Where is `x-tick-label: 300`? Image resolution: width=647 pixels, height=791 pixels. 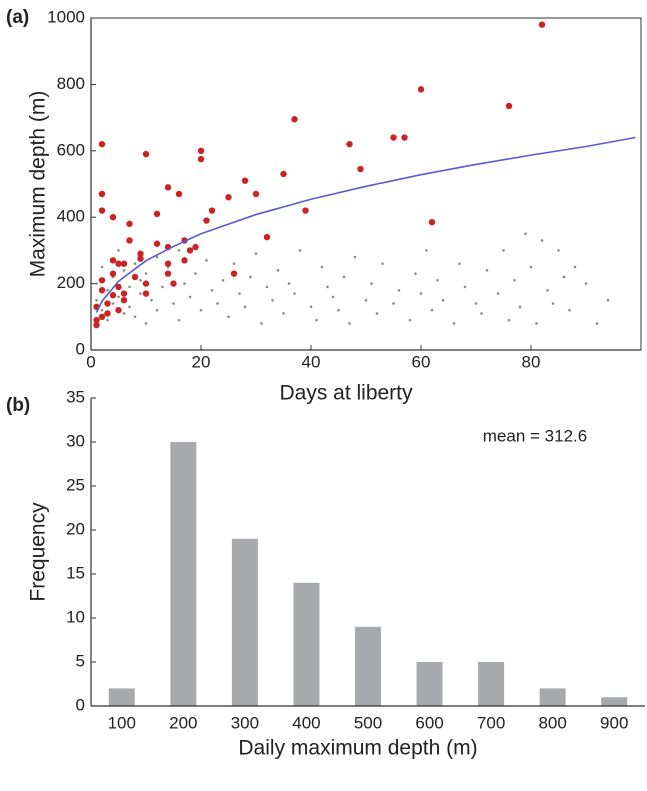 x-tick-label: 300 is located at coordinates (245, 722).